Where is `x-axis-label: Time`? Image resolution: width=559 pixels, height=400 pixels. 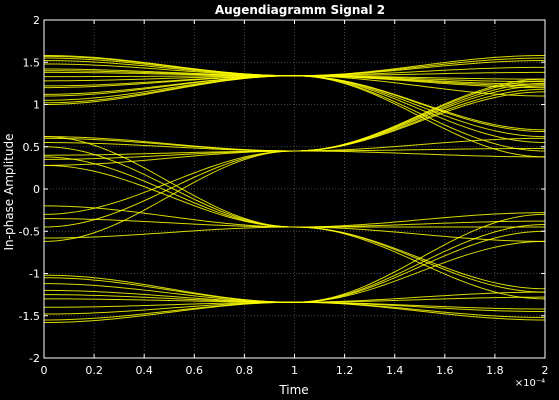 x-axis-label: Time is located at coordinates (293, 390).